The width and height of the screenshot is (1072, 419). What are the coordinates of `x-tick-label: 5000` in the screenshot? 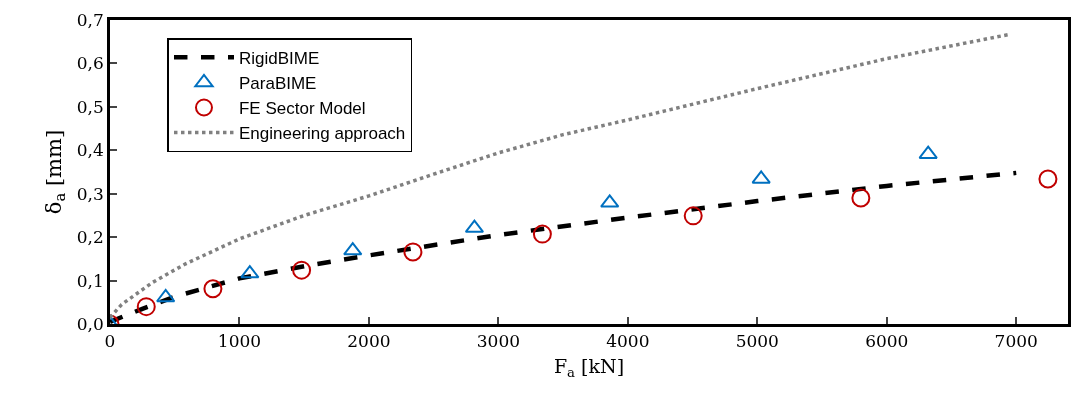 It's located at (757, 341).